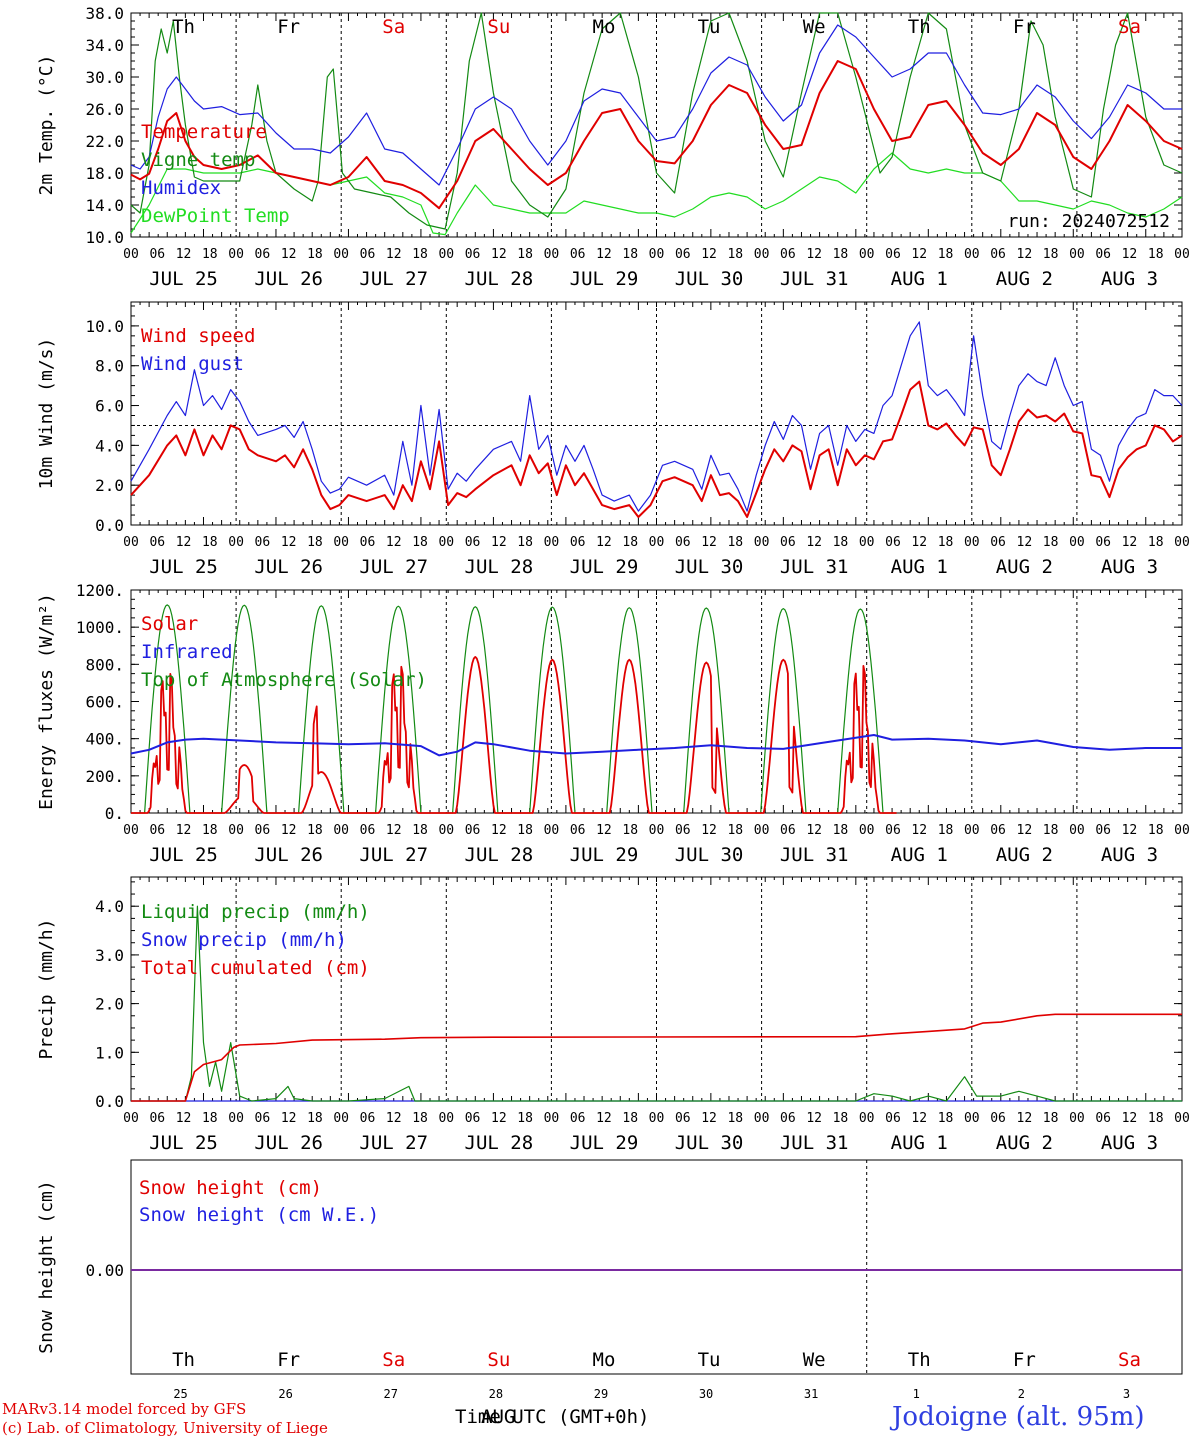 Image resolution: width=1194 pixels, height=1440 pixels. Describe the element at coordinates (104, 13) in the screenshot. I see `y-tick-label: 38.0` at that location.